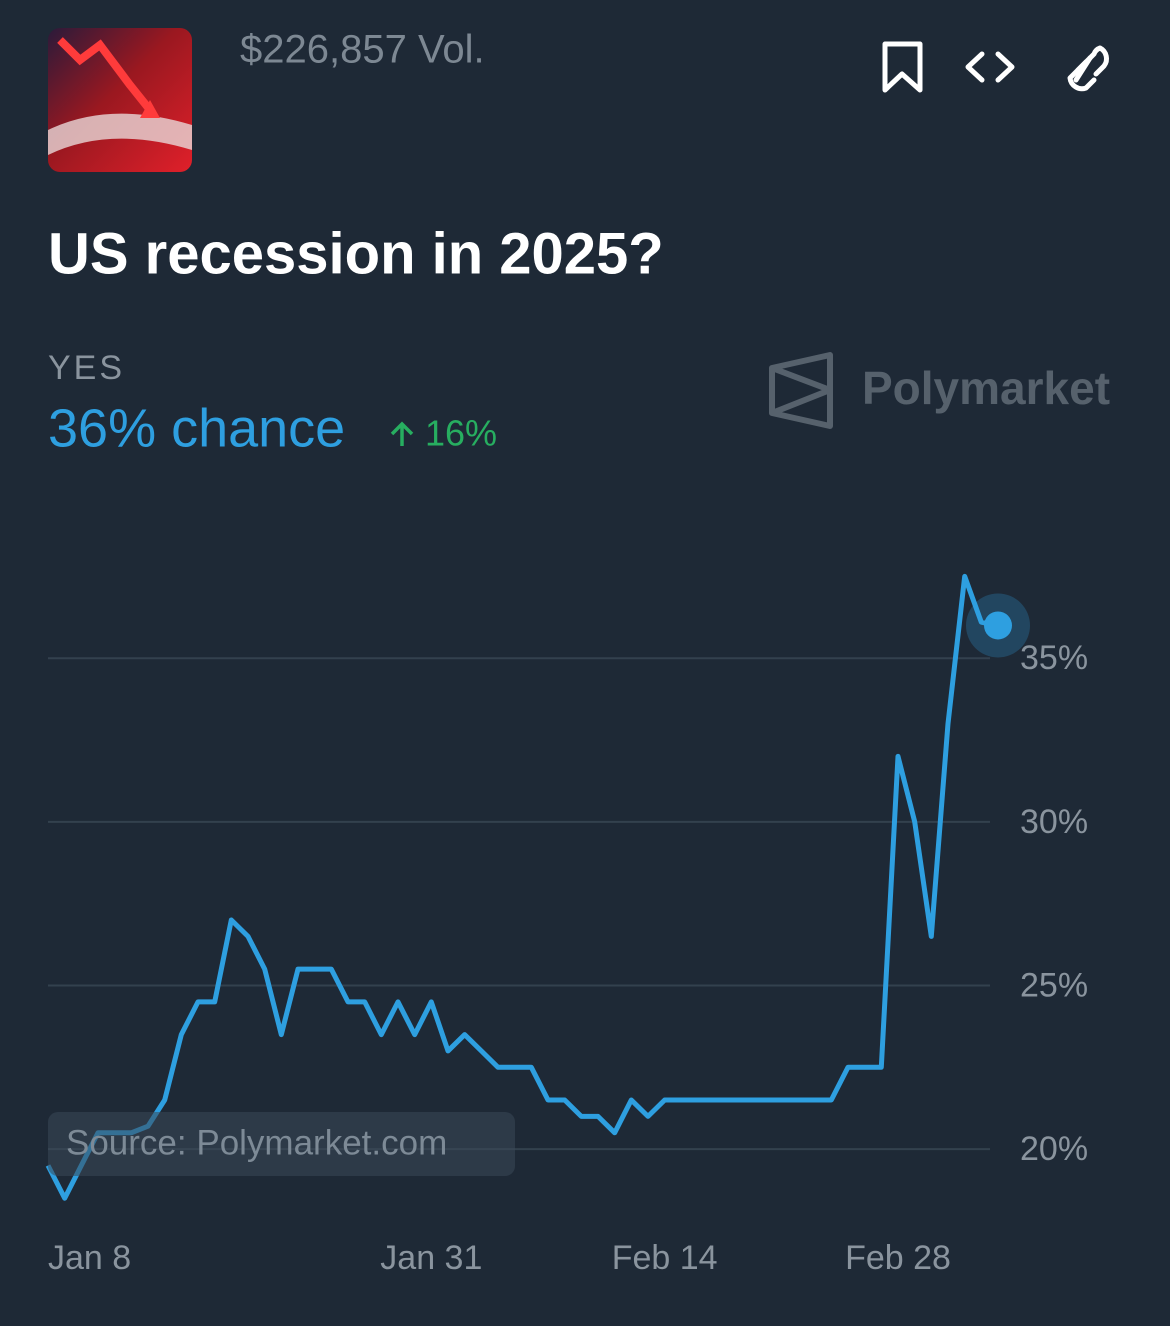 Image resolution: width=1170 pixels, height=1326 pixels. Describe the element at coordinates (1054, 985) in the screenshot. I see `y-tick-label: 25%` at that location.